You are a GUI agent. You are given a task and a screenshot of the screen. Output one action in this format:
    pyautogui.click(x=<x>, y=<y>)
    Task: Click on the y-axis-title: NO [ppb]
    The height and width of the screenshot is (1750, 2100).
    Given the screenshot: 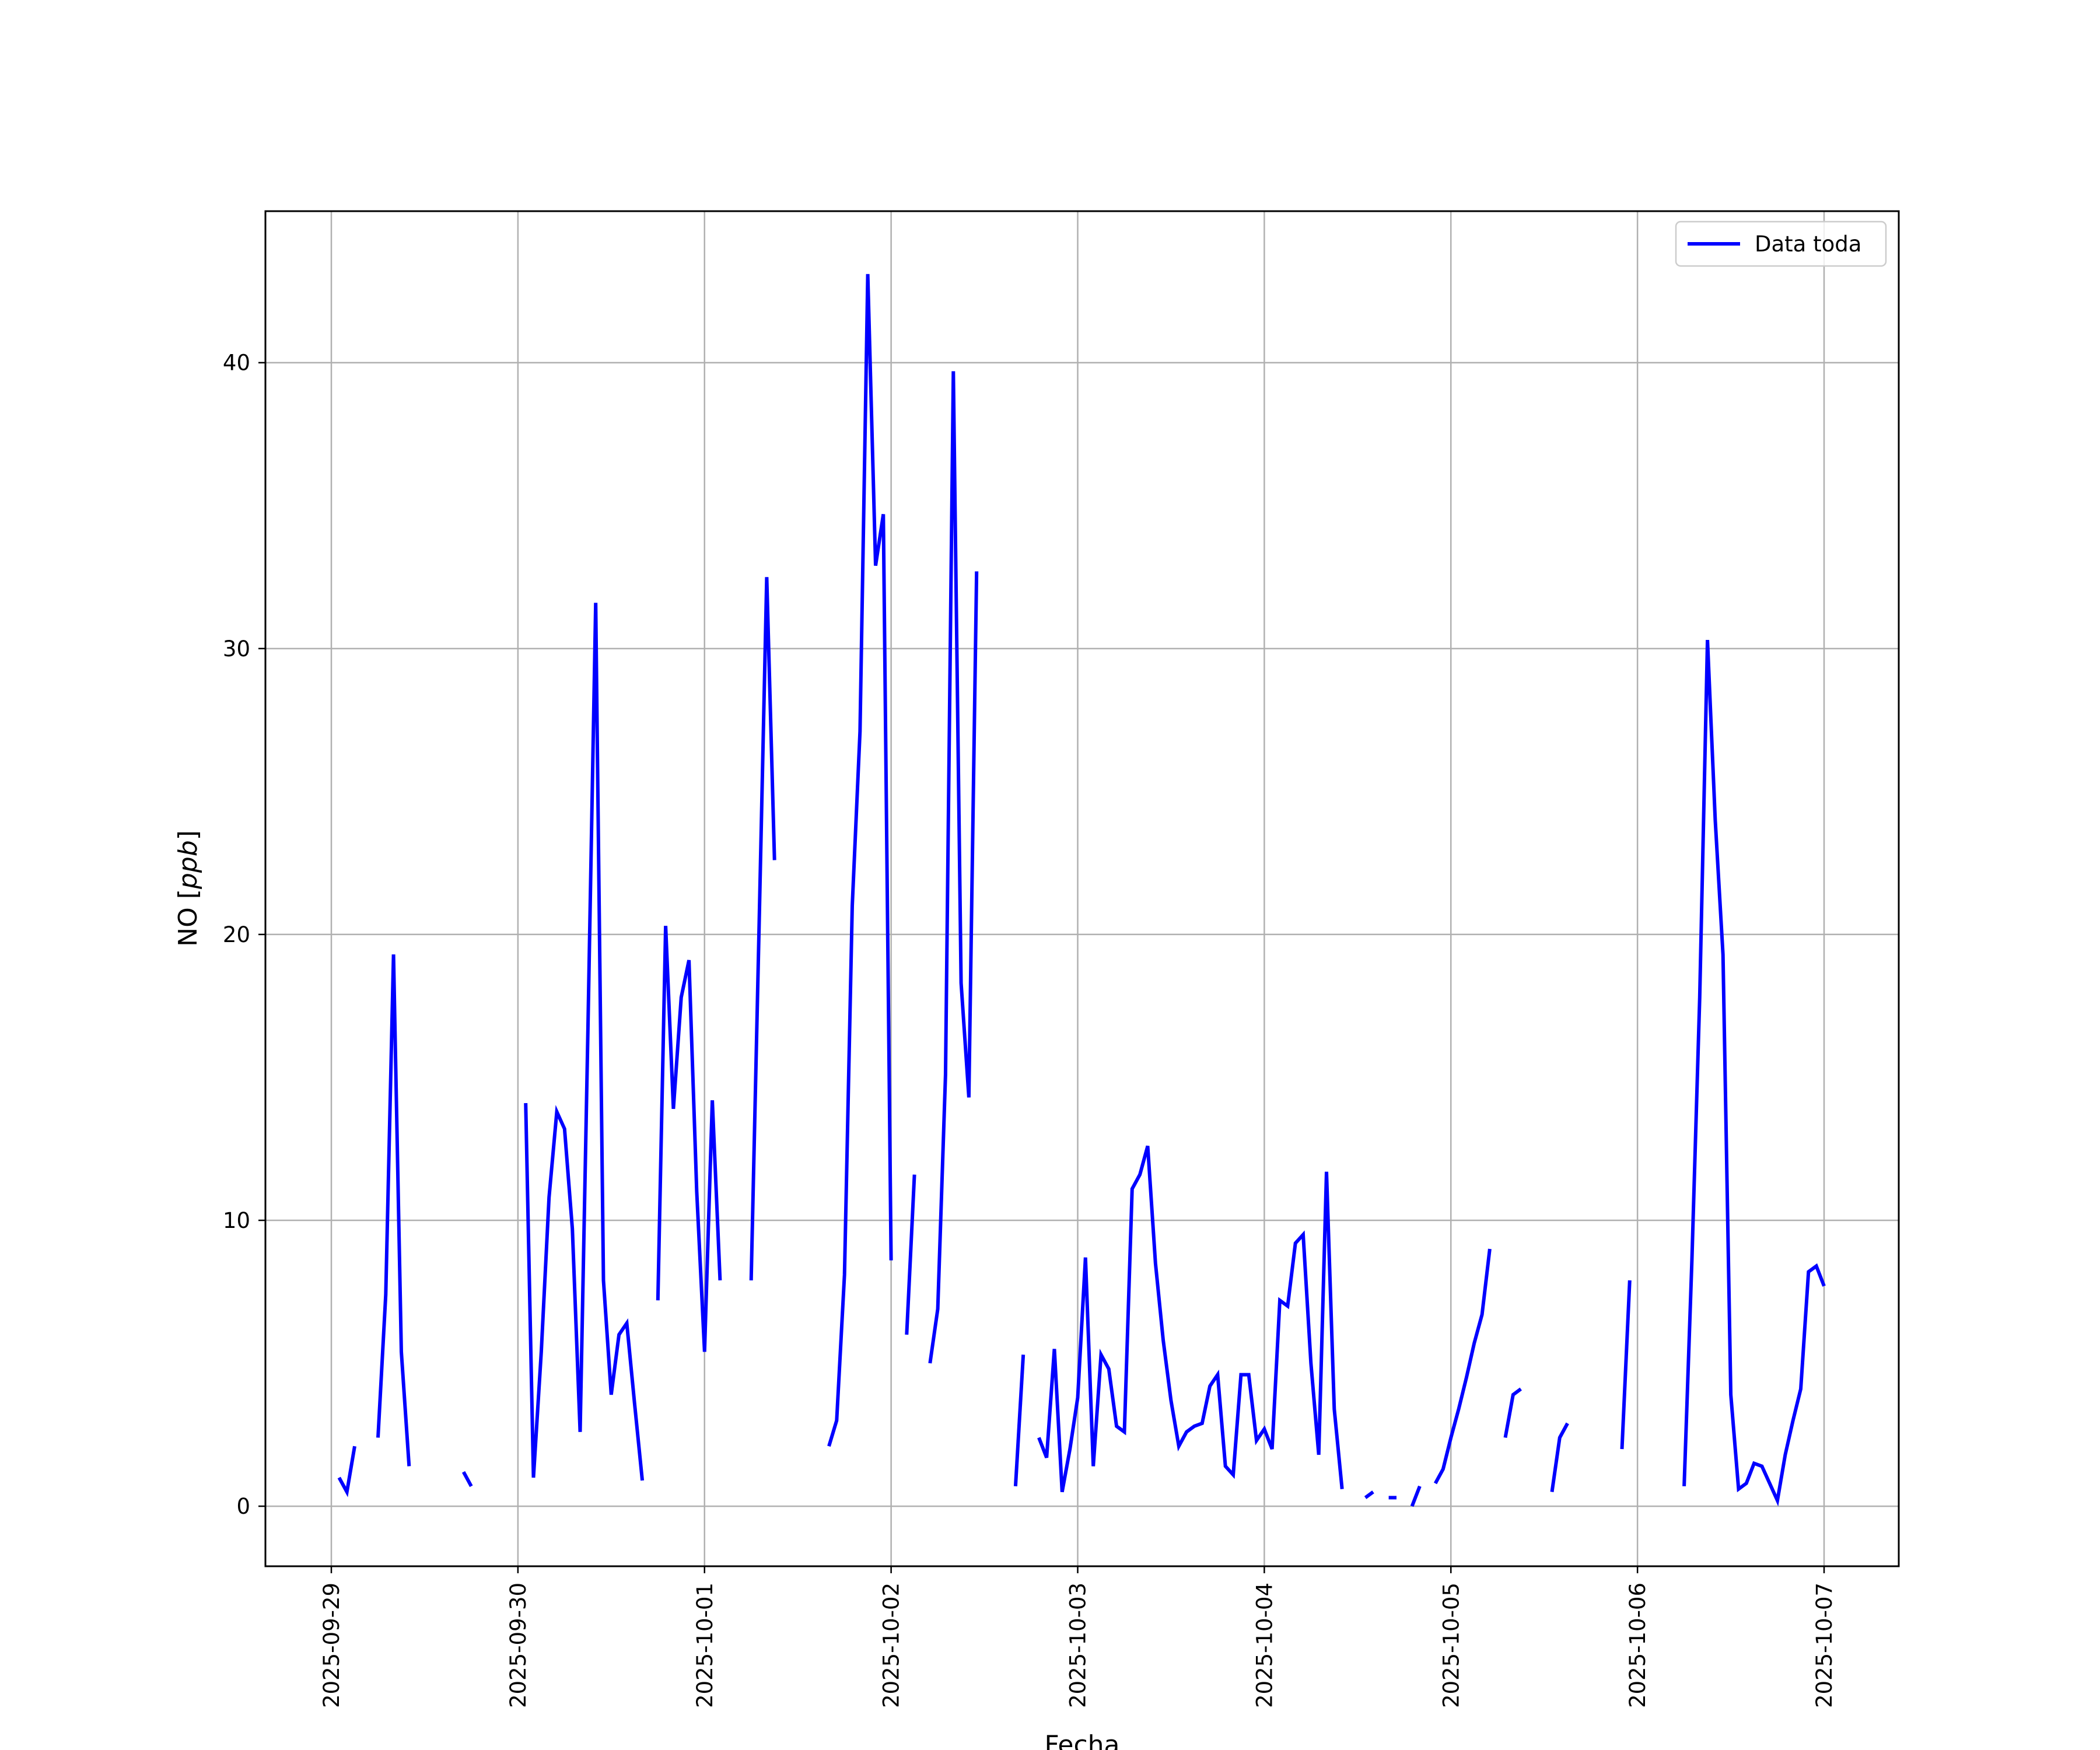 What is the action you would take?
    pyautogui.click(x=188, y=888)
    